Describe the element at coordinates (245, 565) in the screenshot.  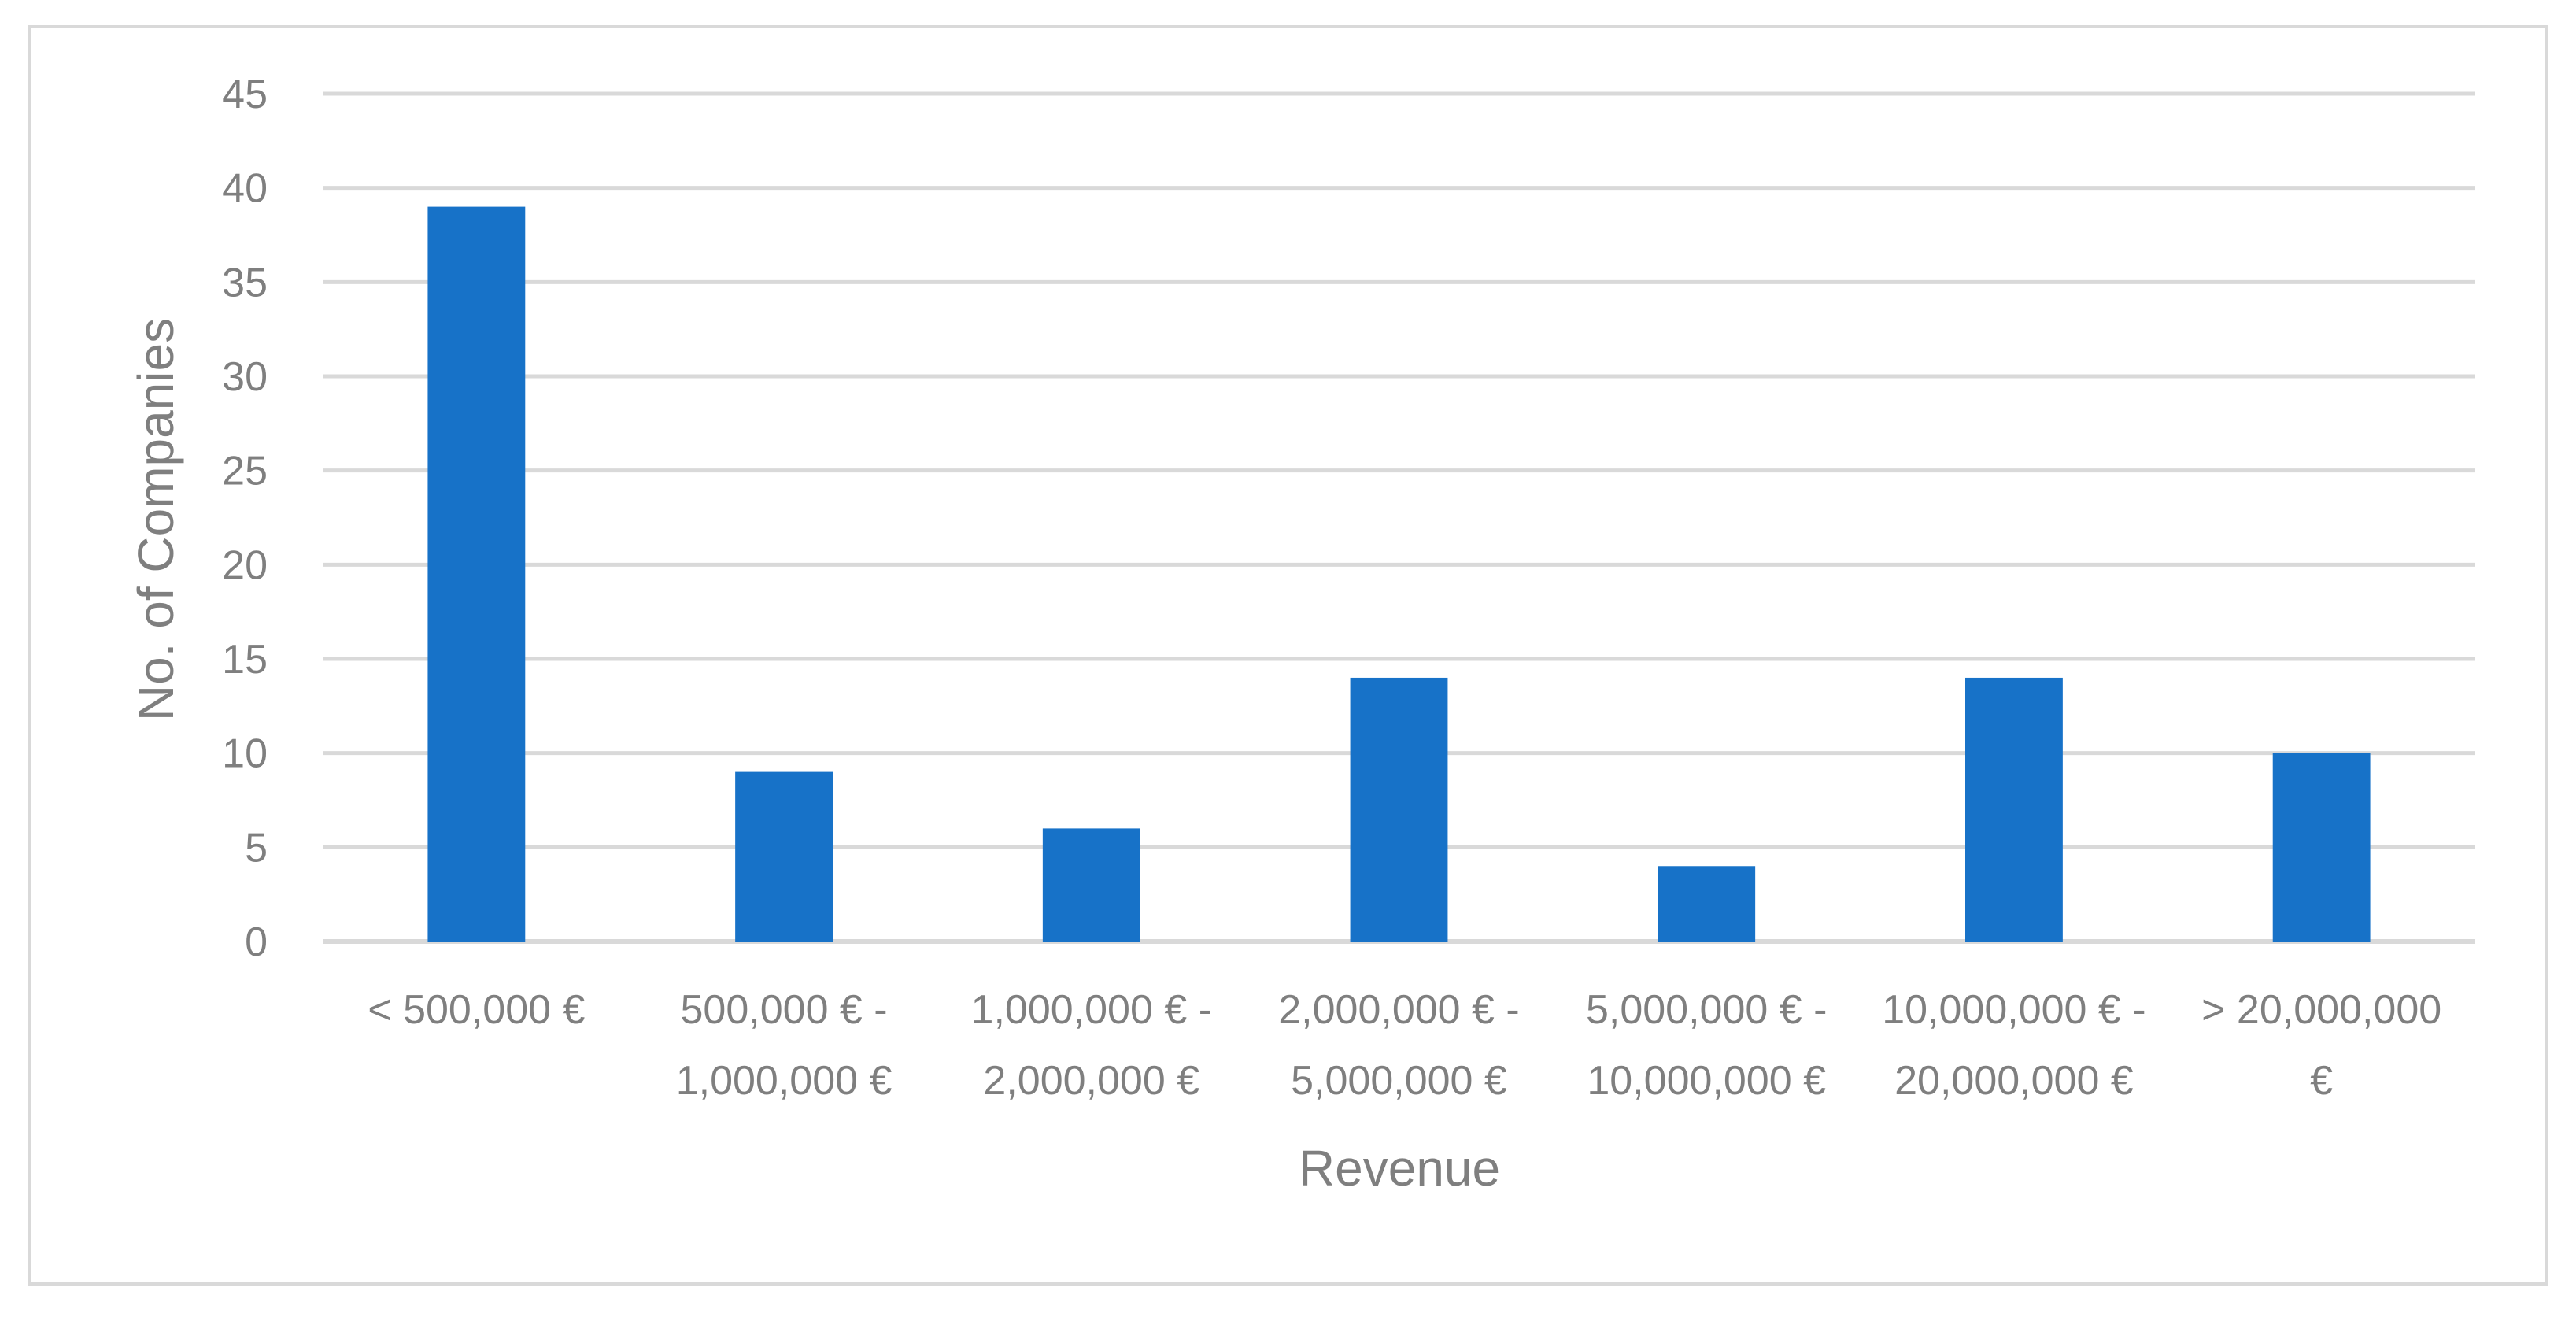
I see `y-tick-label: 20` at that location.